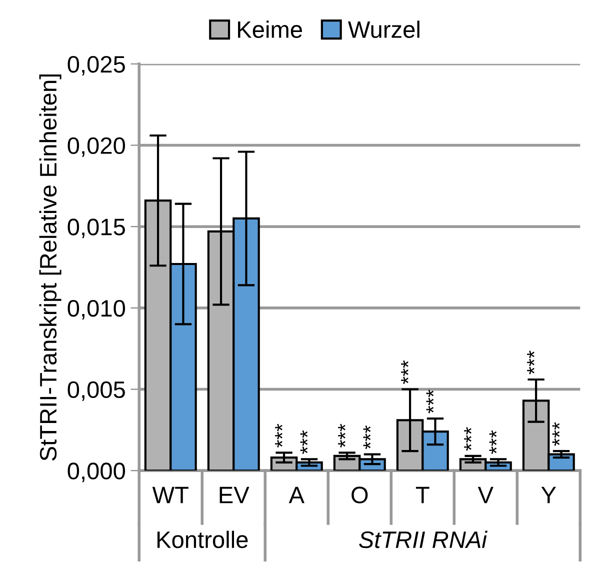 The height and width of the screenshot is (581, 592). Describe the element at coordinates (486, 495) in the screenshot. I see `x-tick-label: V` at that location.